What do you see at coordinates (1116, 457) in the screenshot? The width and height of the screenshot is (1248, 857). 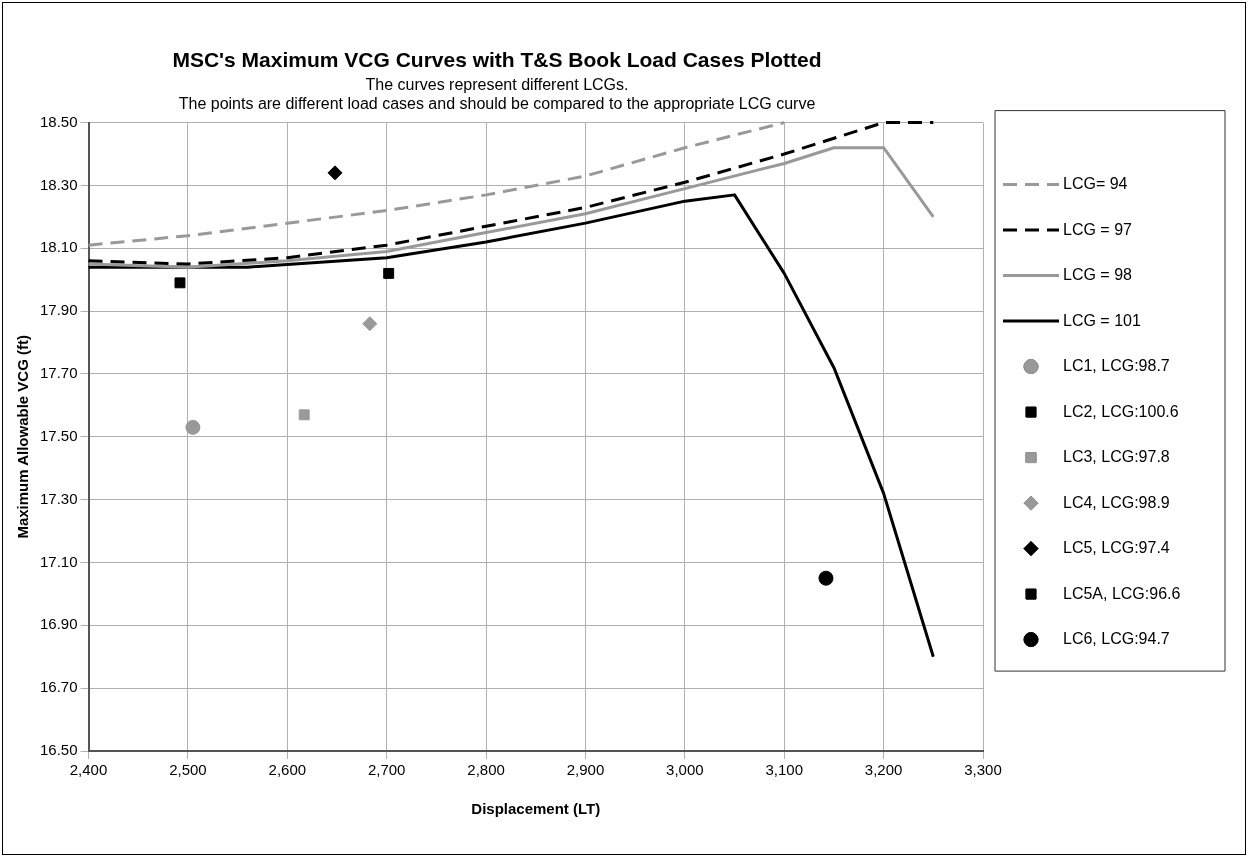 I see `legend-label: LC3, LCG:97.8` at bounding box center [1116, 457].